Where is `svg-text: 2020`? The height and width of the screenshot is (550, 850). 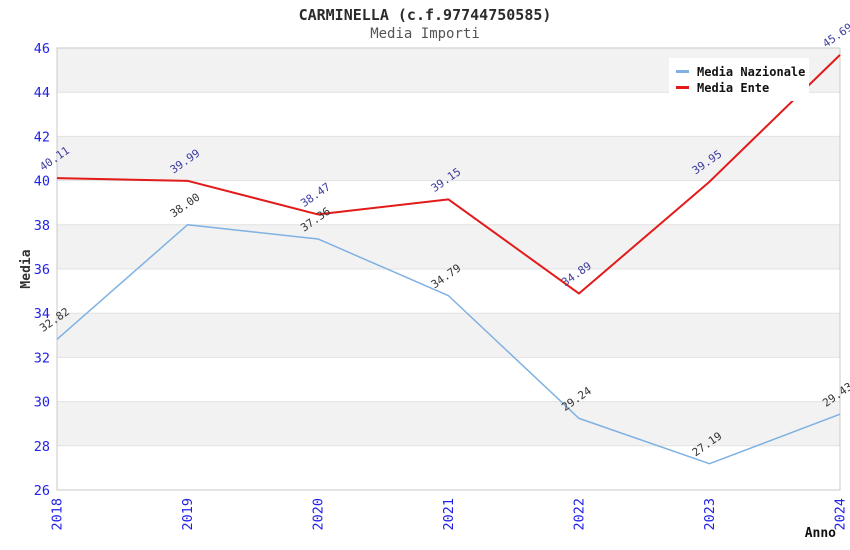 svg-text: 2020 is located at coordinates (319, 514).